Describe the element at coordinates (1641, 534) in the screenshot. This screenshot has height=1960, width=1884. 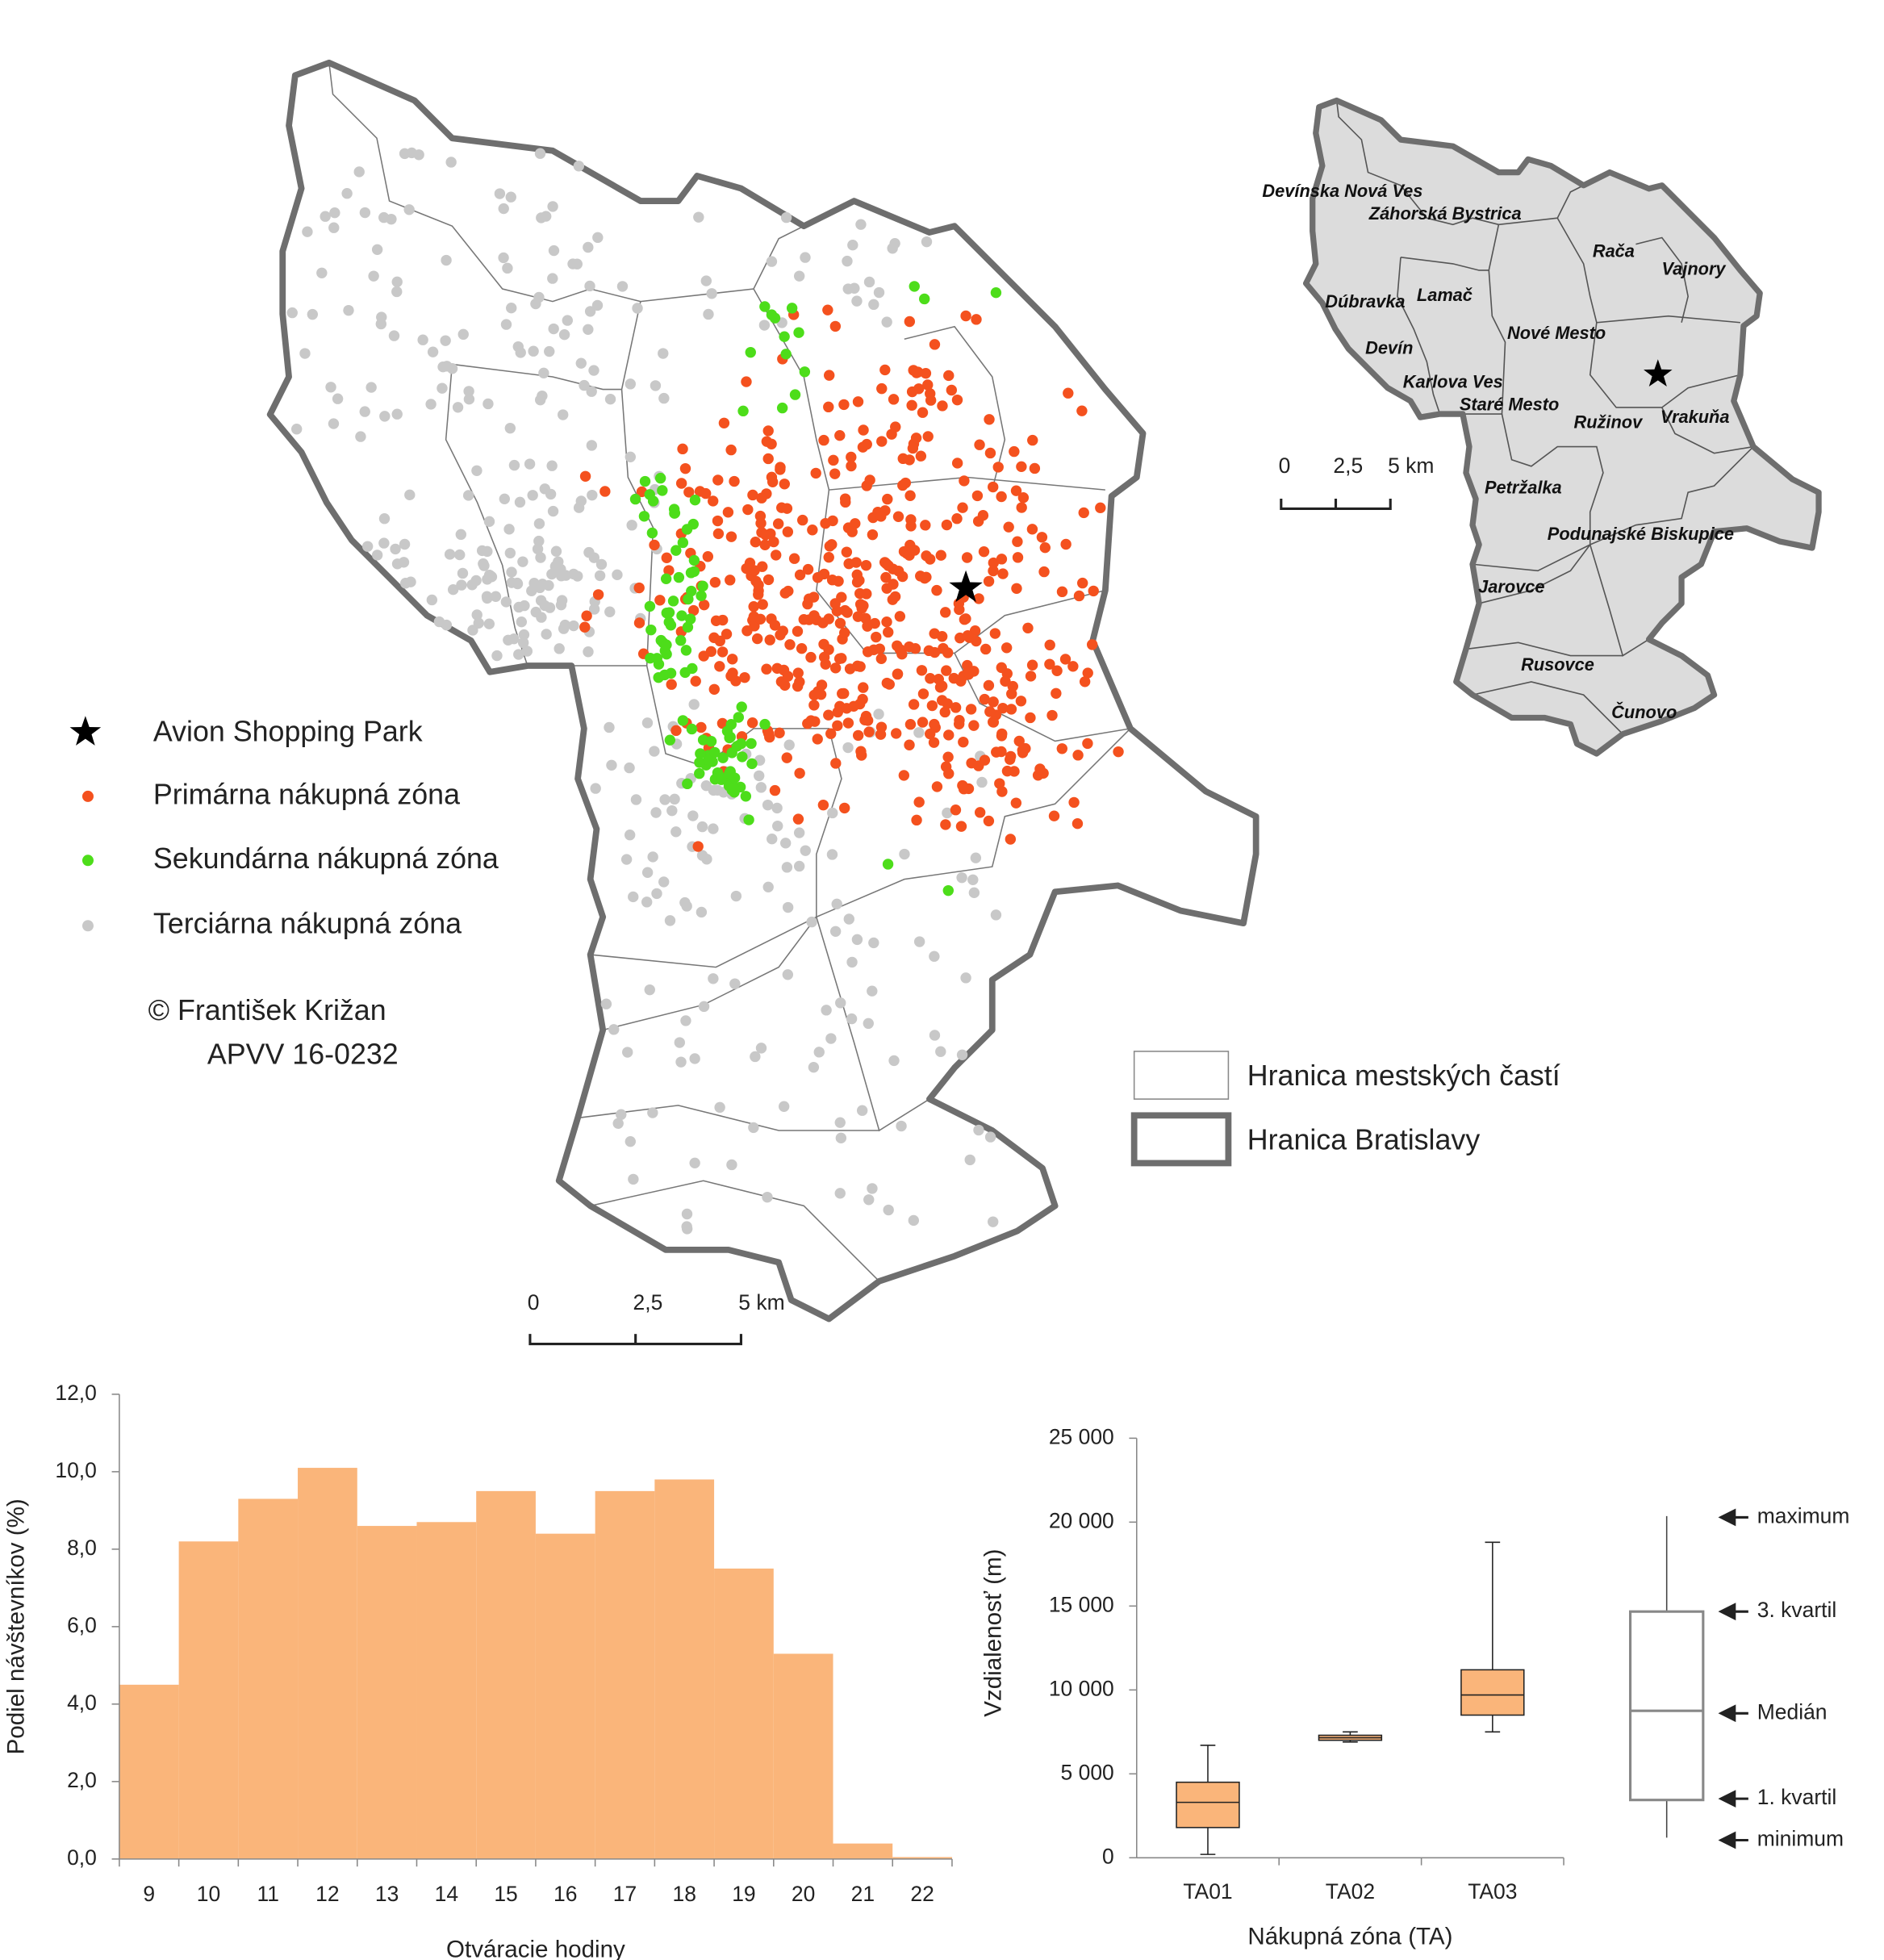
I see `district-label: Podunajské Biskupice` at that location.